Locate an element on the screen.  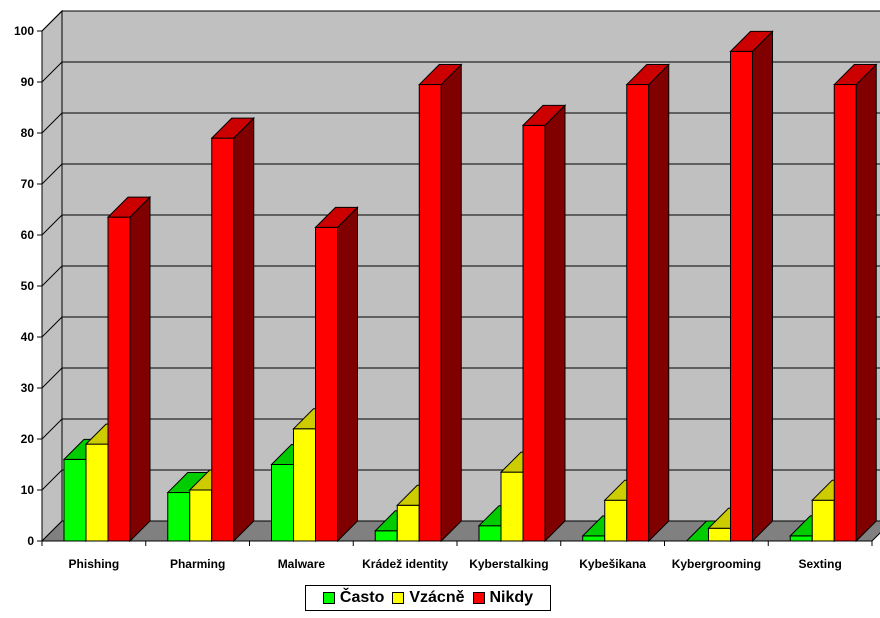
y-tick-label: 0 is located at coordinates (30, 541).